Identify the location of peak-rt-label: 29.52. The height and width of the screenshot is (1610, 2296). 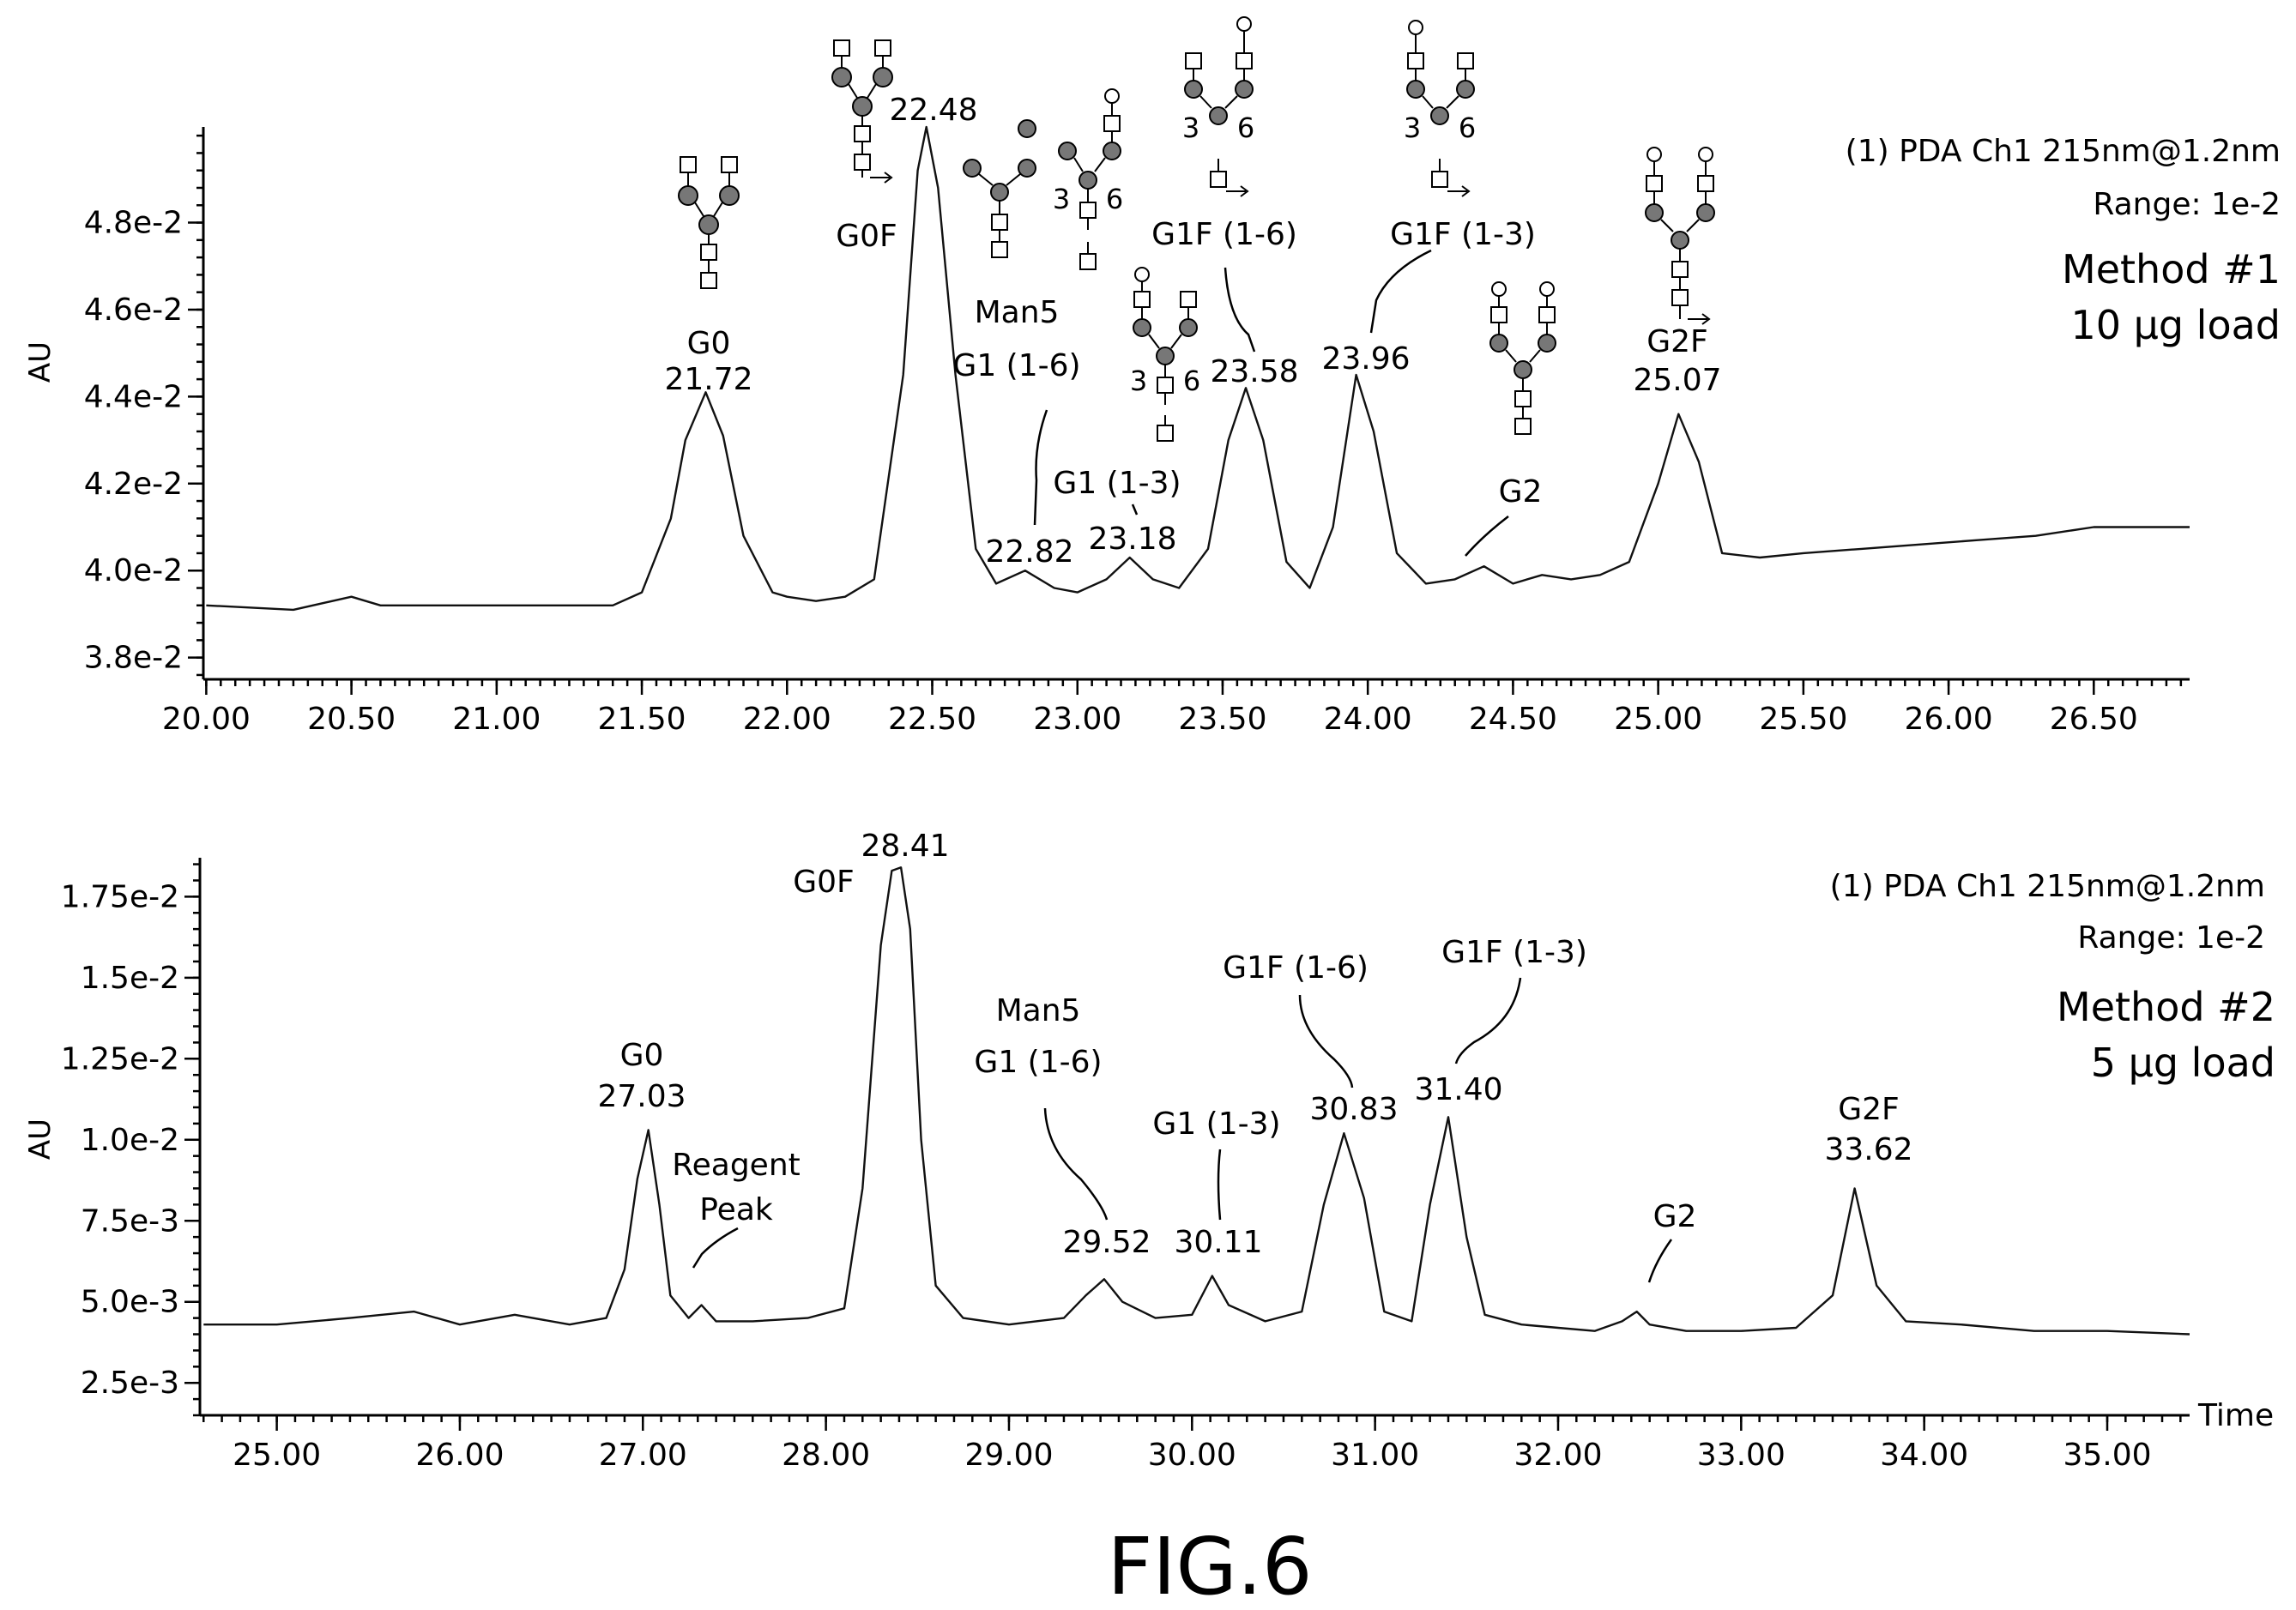
(1106, 1242).